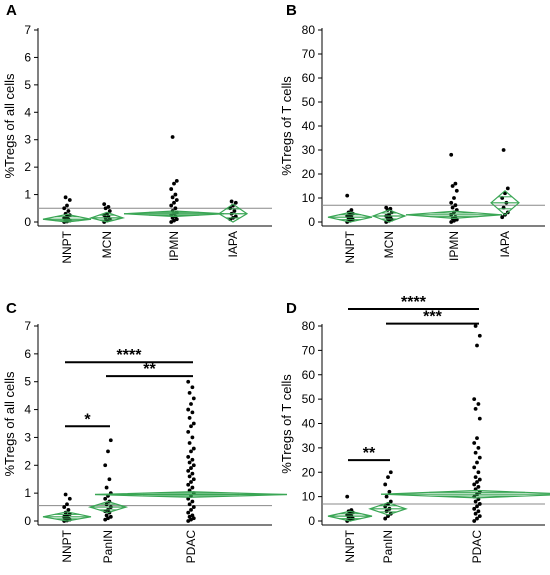  What do you see at coordinates (286, 424) in the screenshot?
I see `y-axis-label: %Tregs of T cells` at bounding box center [286, 424].